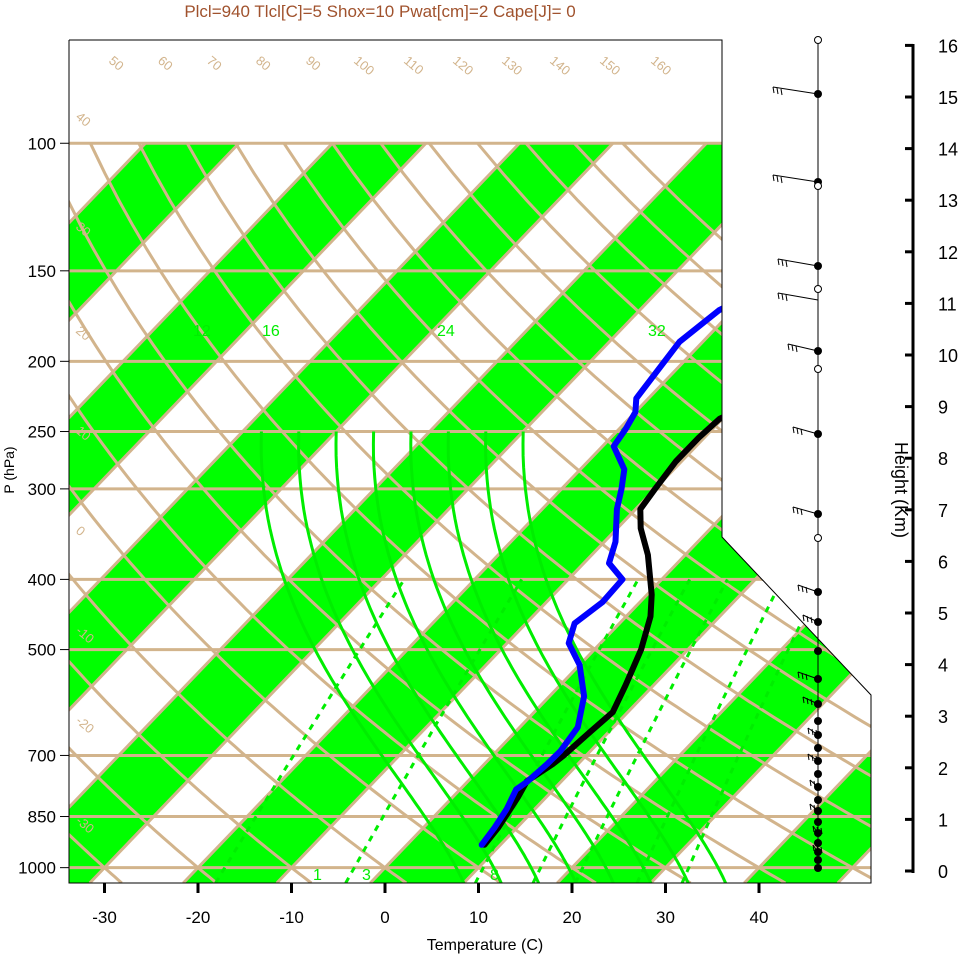 The image size is (961, 957). What do you see at coordinates (42, 271) in the screenshot?
I see `y-tick-label: 150` at bounding box center [42, 271].